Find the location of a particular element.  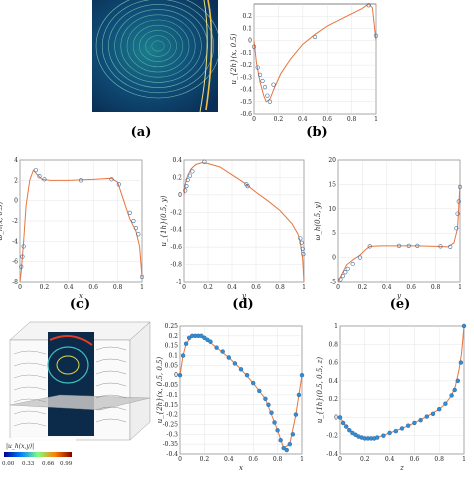

y-tick-label: 0.05 is located at coordinates (172, 365).